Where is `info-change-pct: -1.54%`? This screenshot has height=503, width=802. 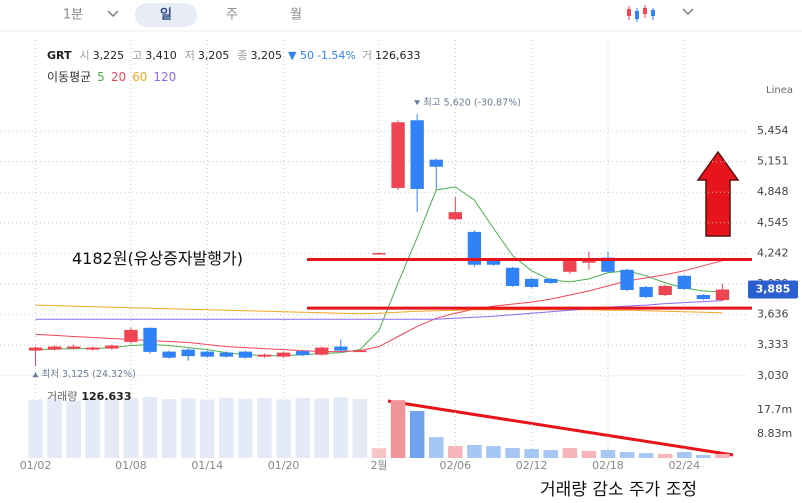 info-change-pct: -1.54% is located at coordinates (336, 55).